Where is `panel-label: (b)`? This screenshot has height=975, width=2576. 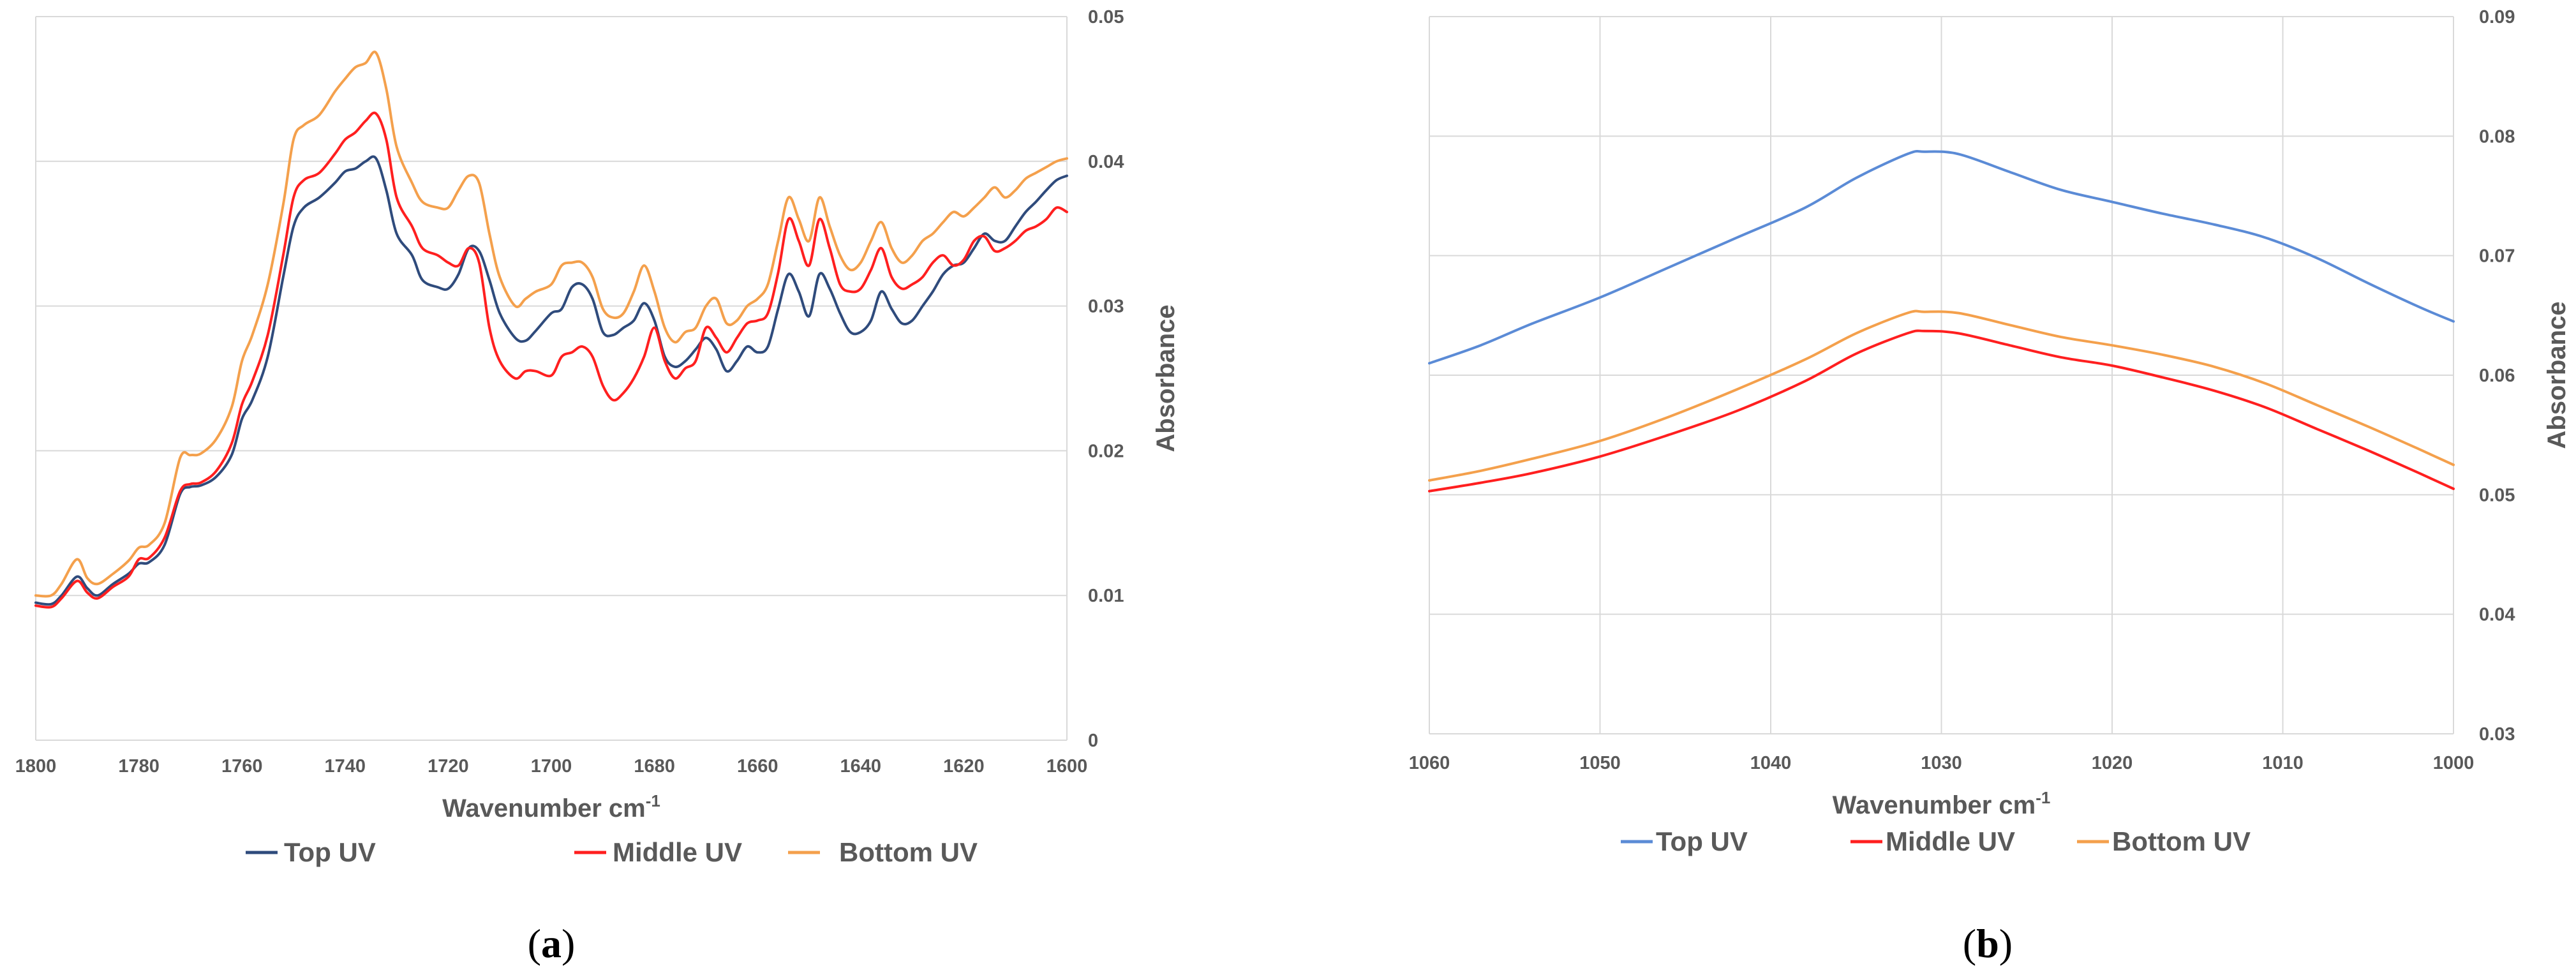
panel-label: (b) is located at coordinates (1988, 943).